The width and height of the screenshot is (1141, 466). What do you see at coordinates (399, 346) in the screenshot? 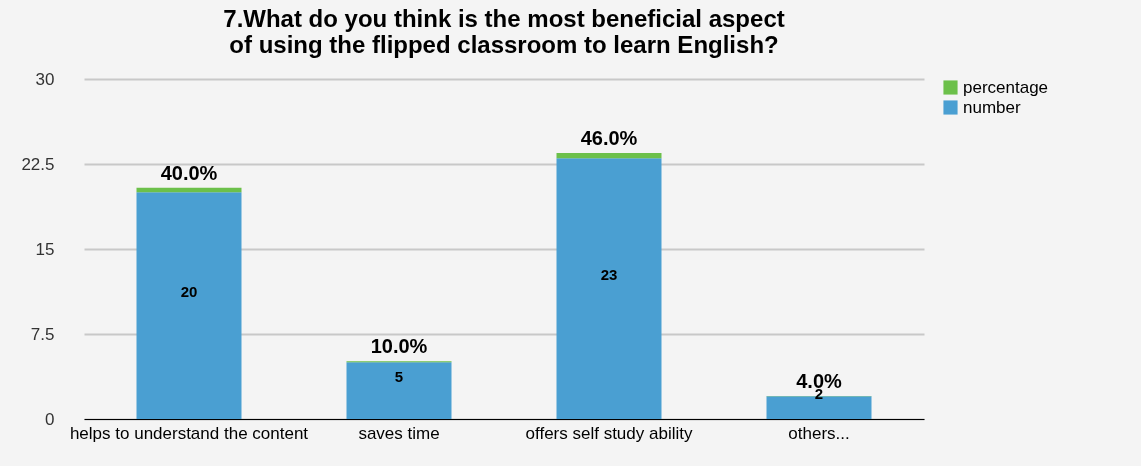
I see `data-label: 10.0%` at bounding box center [399, 346].